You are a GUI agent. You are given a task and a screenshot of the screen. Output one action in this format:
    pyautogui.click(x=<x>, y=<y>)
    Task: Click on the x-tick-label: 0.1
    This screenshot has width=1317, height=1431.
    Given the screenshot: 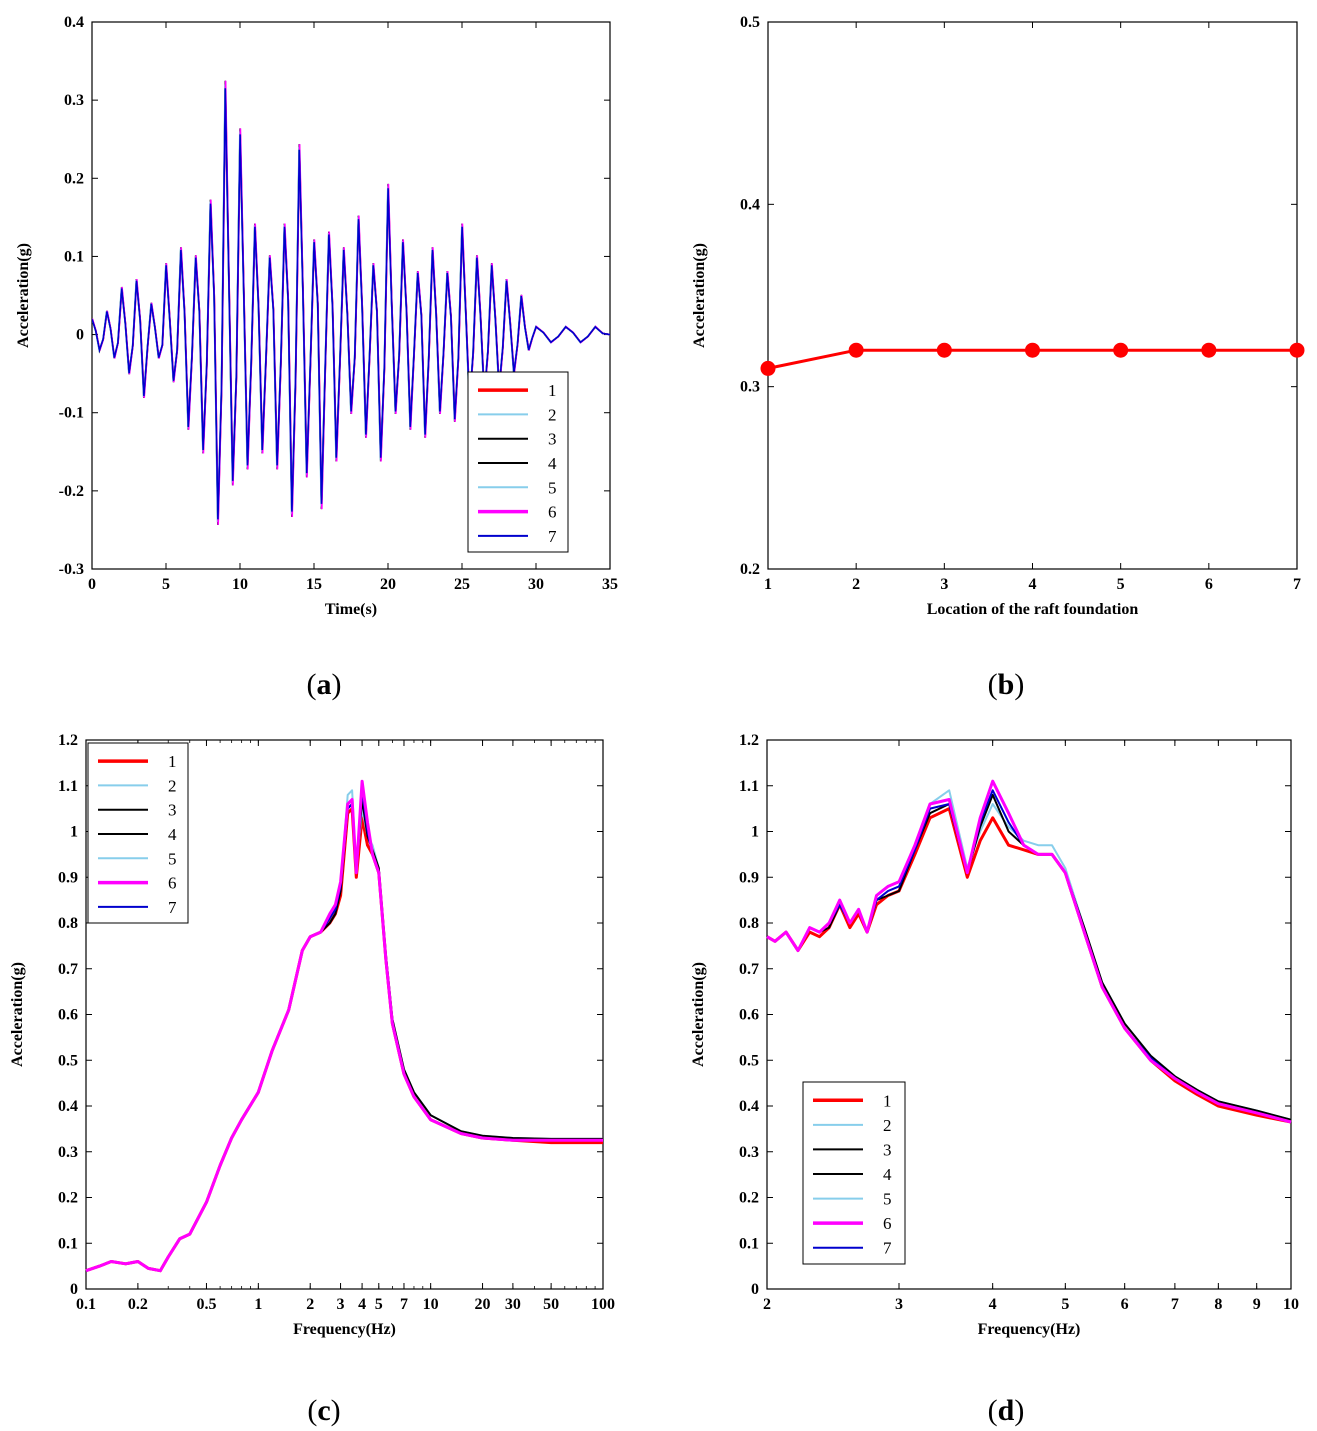 What is the action you would take?
    pyautogui.click(x=86, y=1304)
    